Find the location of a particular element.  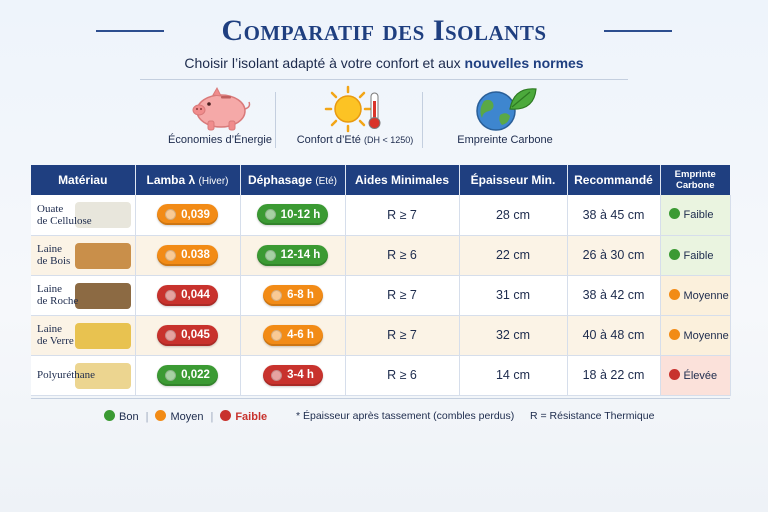

phase-badge: 3-4 h is located at coordinates (292, 375).